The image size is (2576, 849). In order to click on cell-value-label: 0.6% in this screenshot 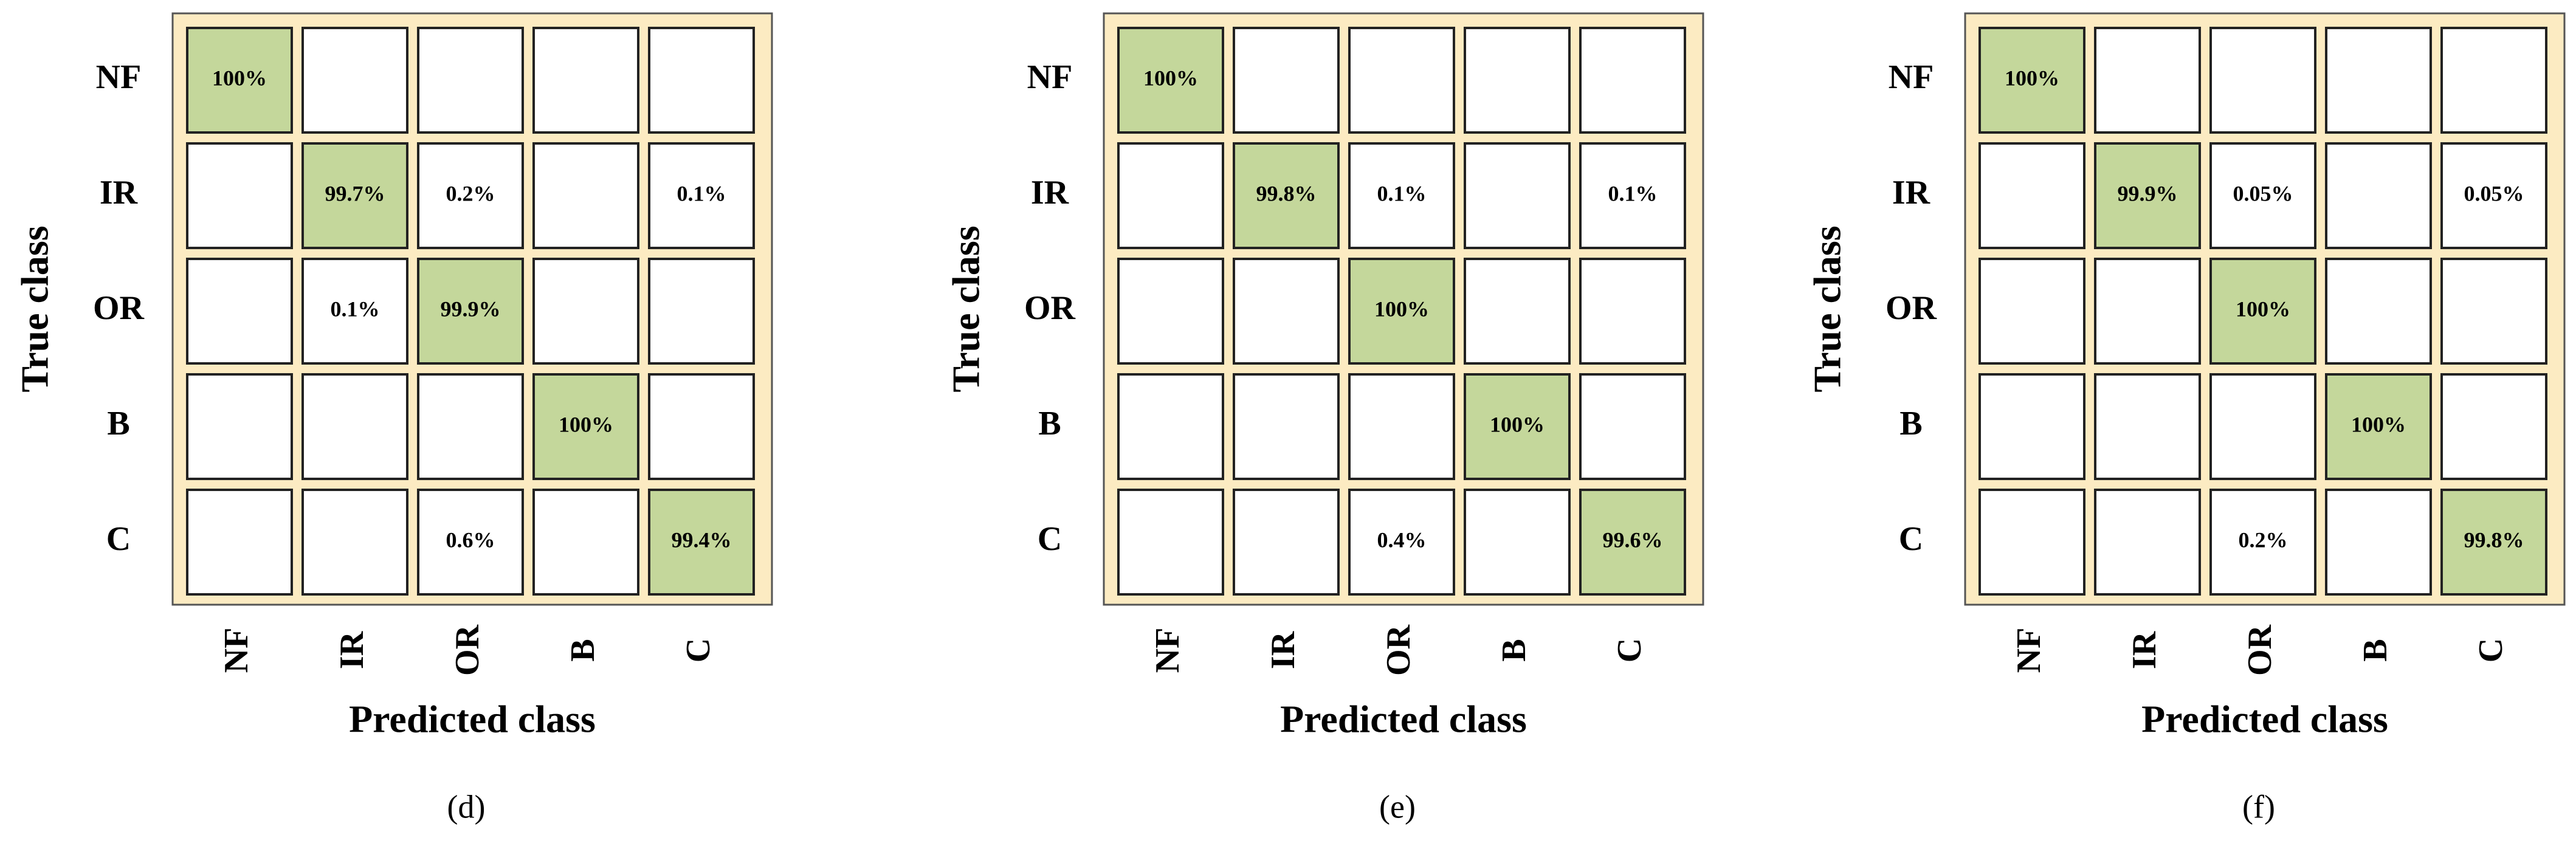, I will do `click(470, 540)`.